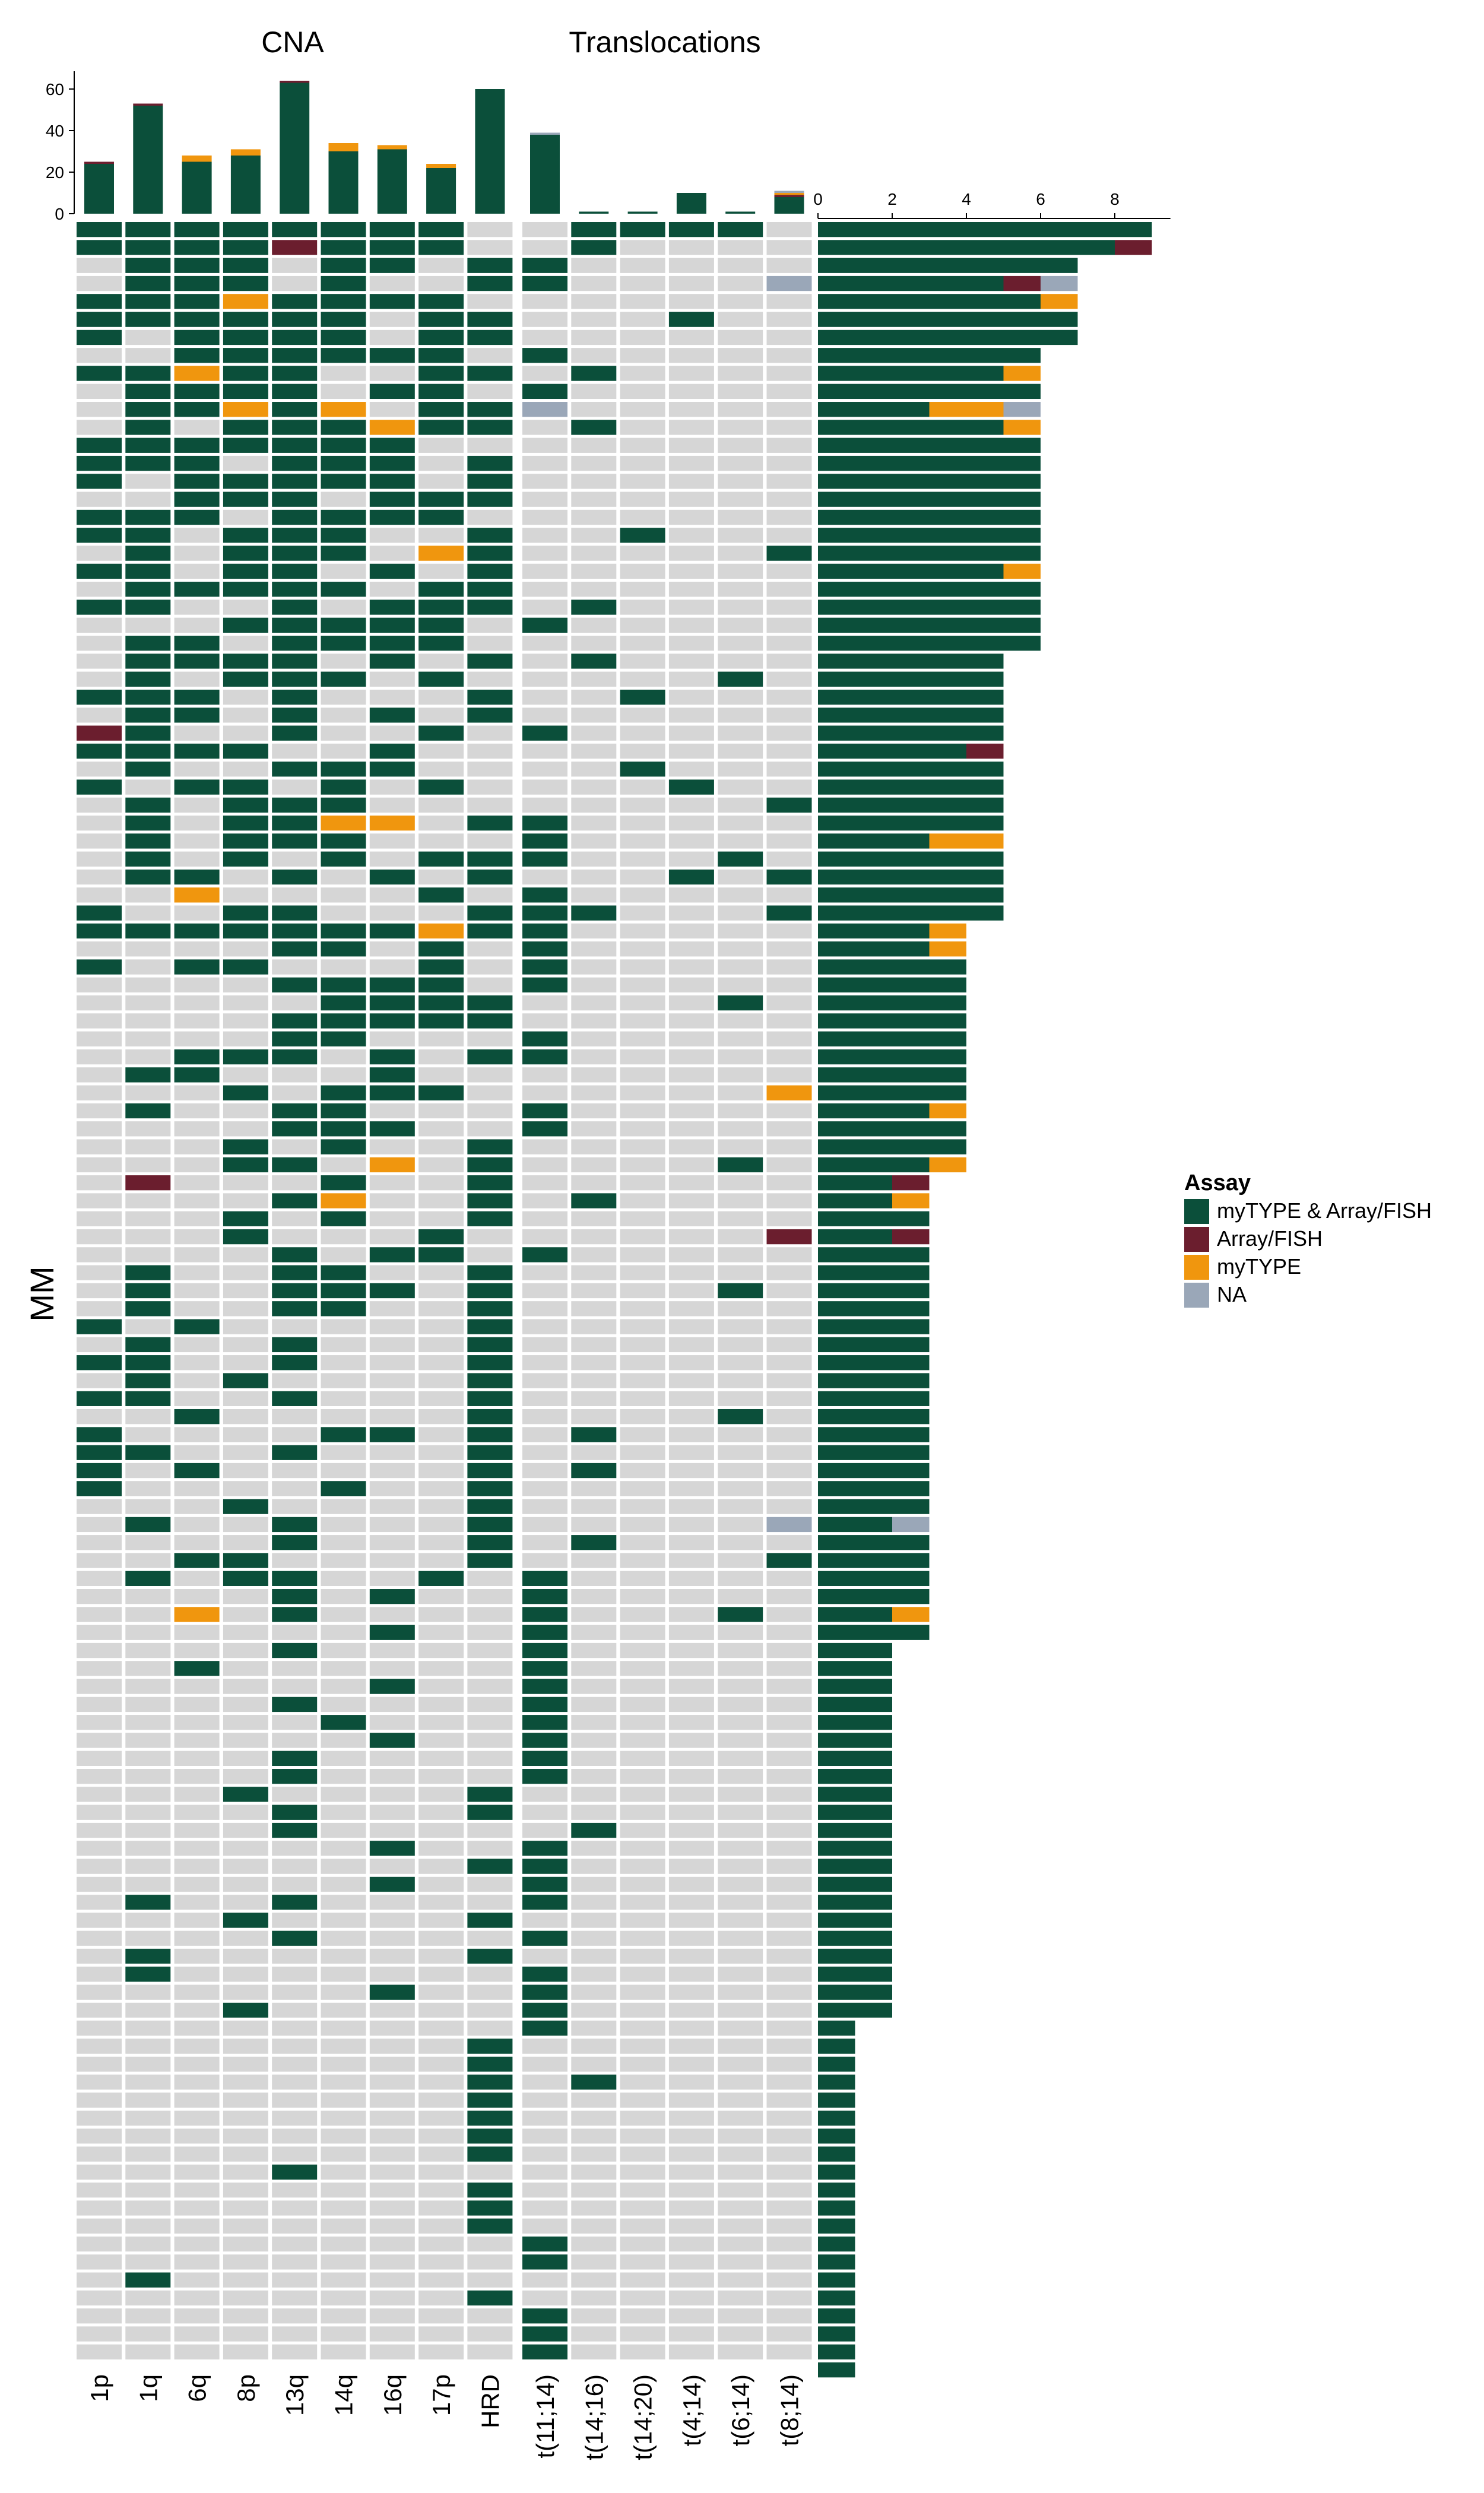 The height and width of the screenshot is (2493, 1484). I want to click on top-bar-segment, so click(99, 189).